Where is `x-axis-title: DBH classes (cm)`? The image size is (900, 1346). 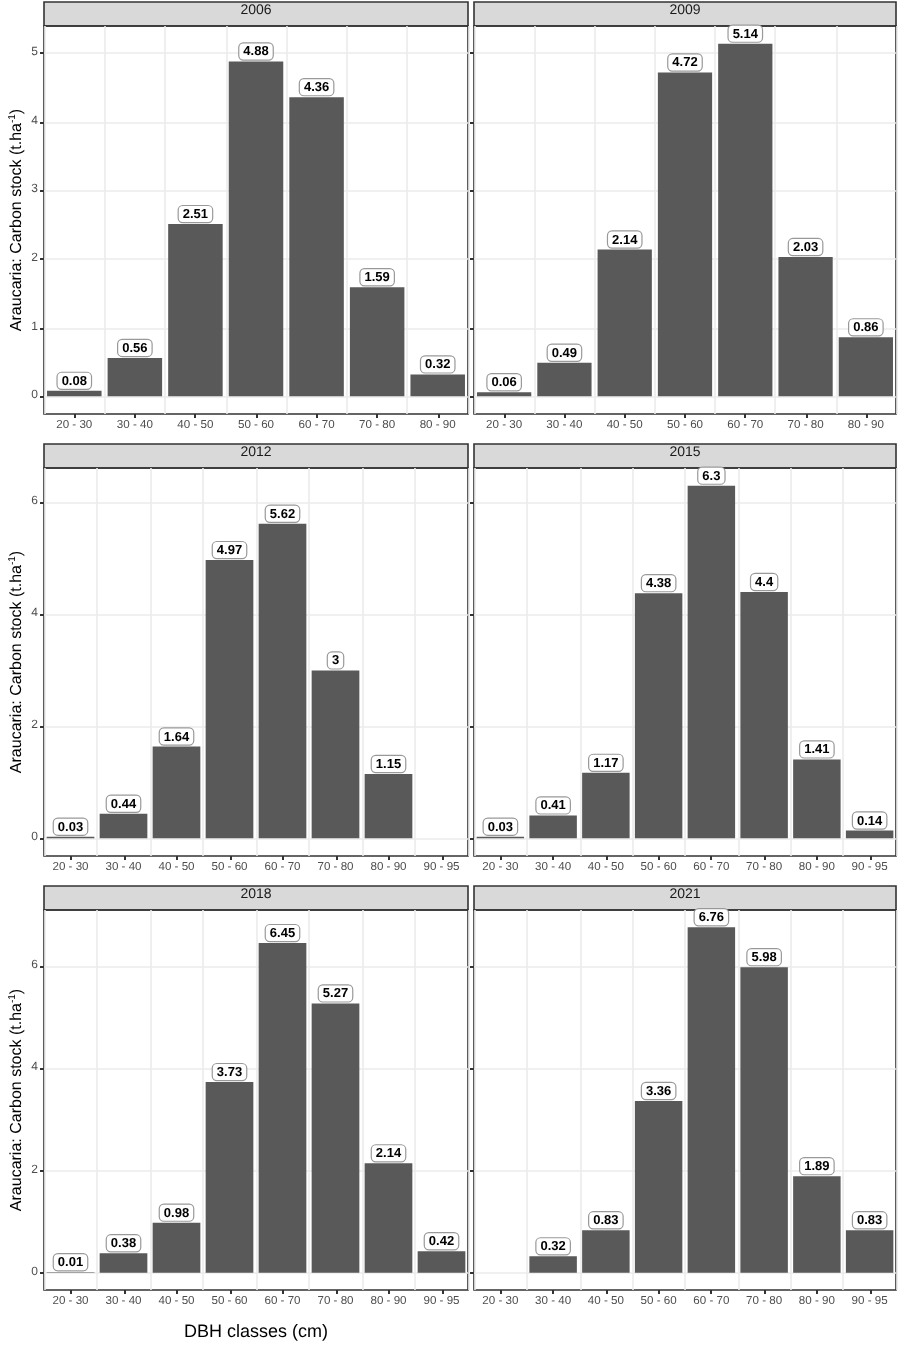
x-axis-title: DBH classes (cm) is located at coordinates (256, 1331).